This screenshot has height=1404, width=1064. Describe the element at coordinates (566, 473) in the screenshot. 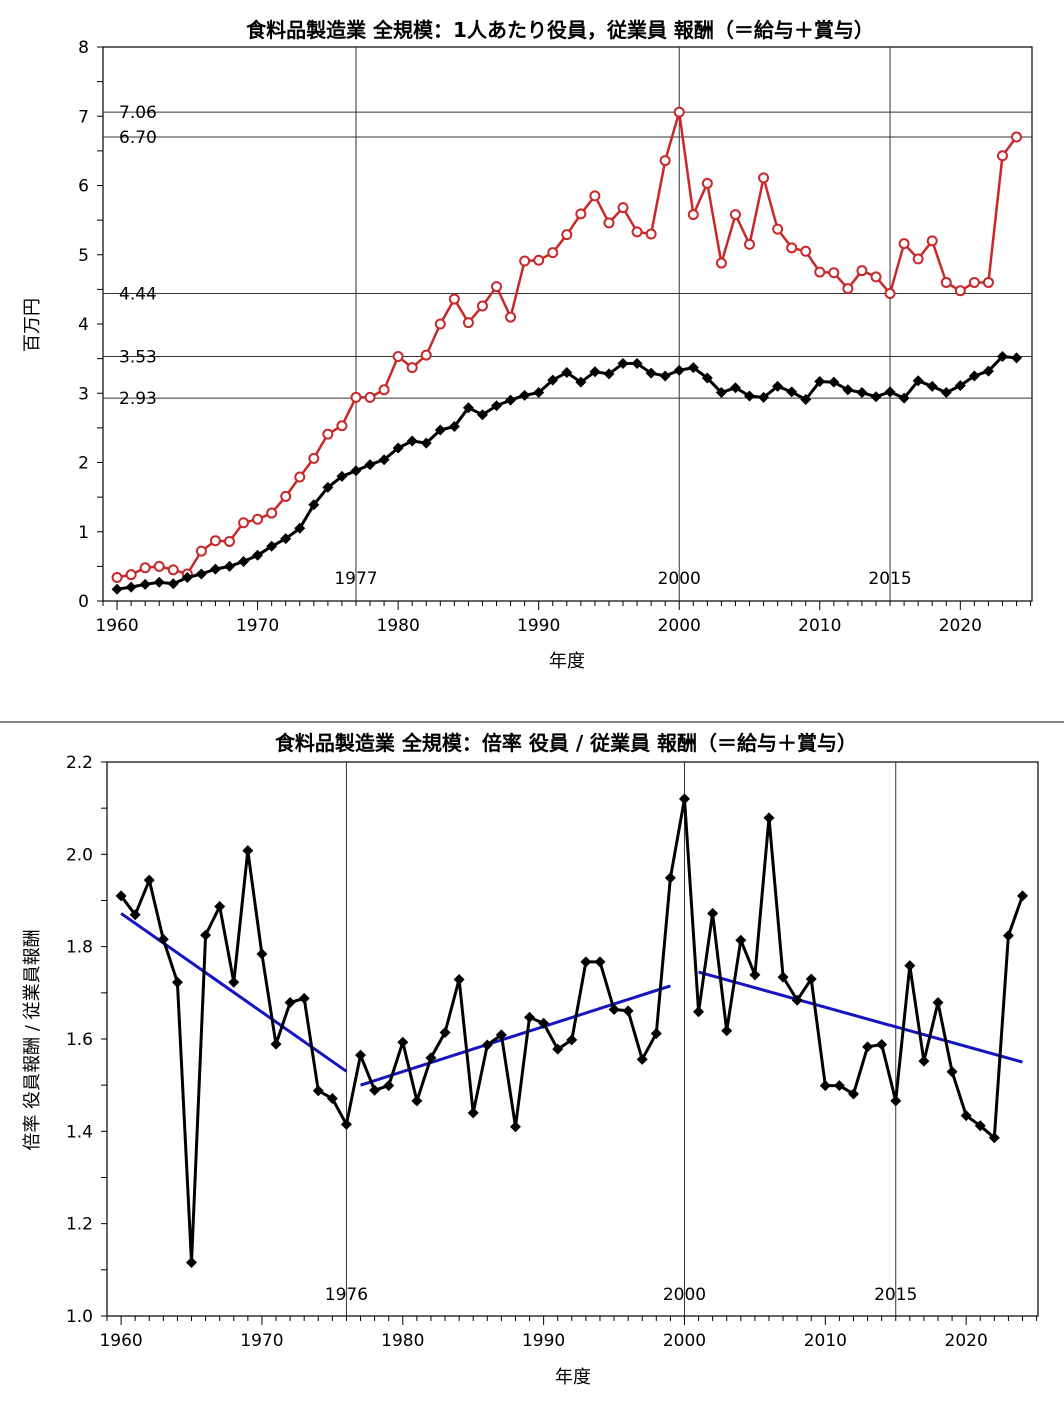

I see `series-line` at that location.